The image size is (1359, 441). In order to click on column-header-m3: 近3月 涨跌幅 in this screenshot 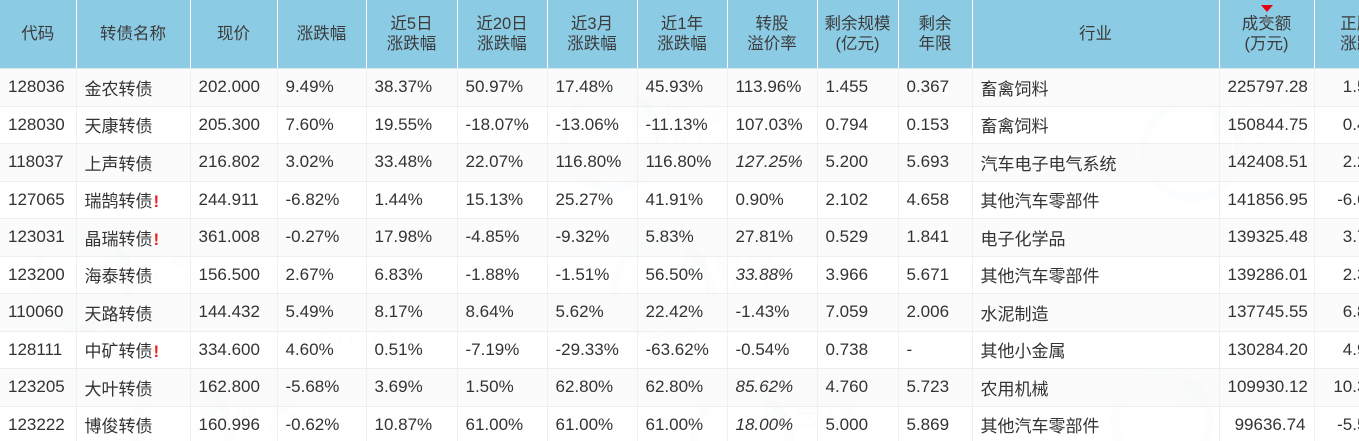, I will do `click(592, 34)`.